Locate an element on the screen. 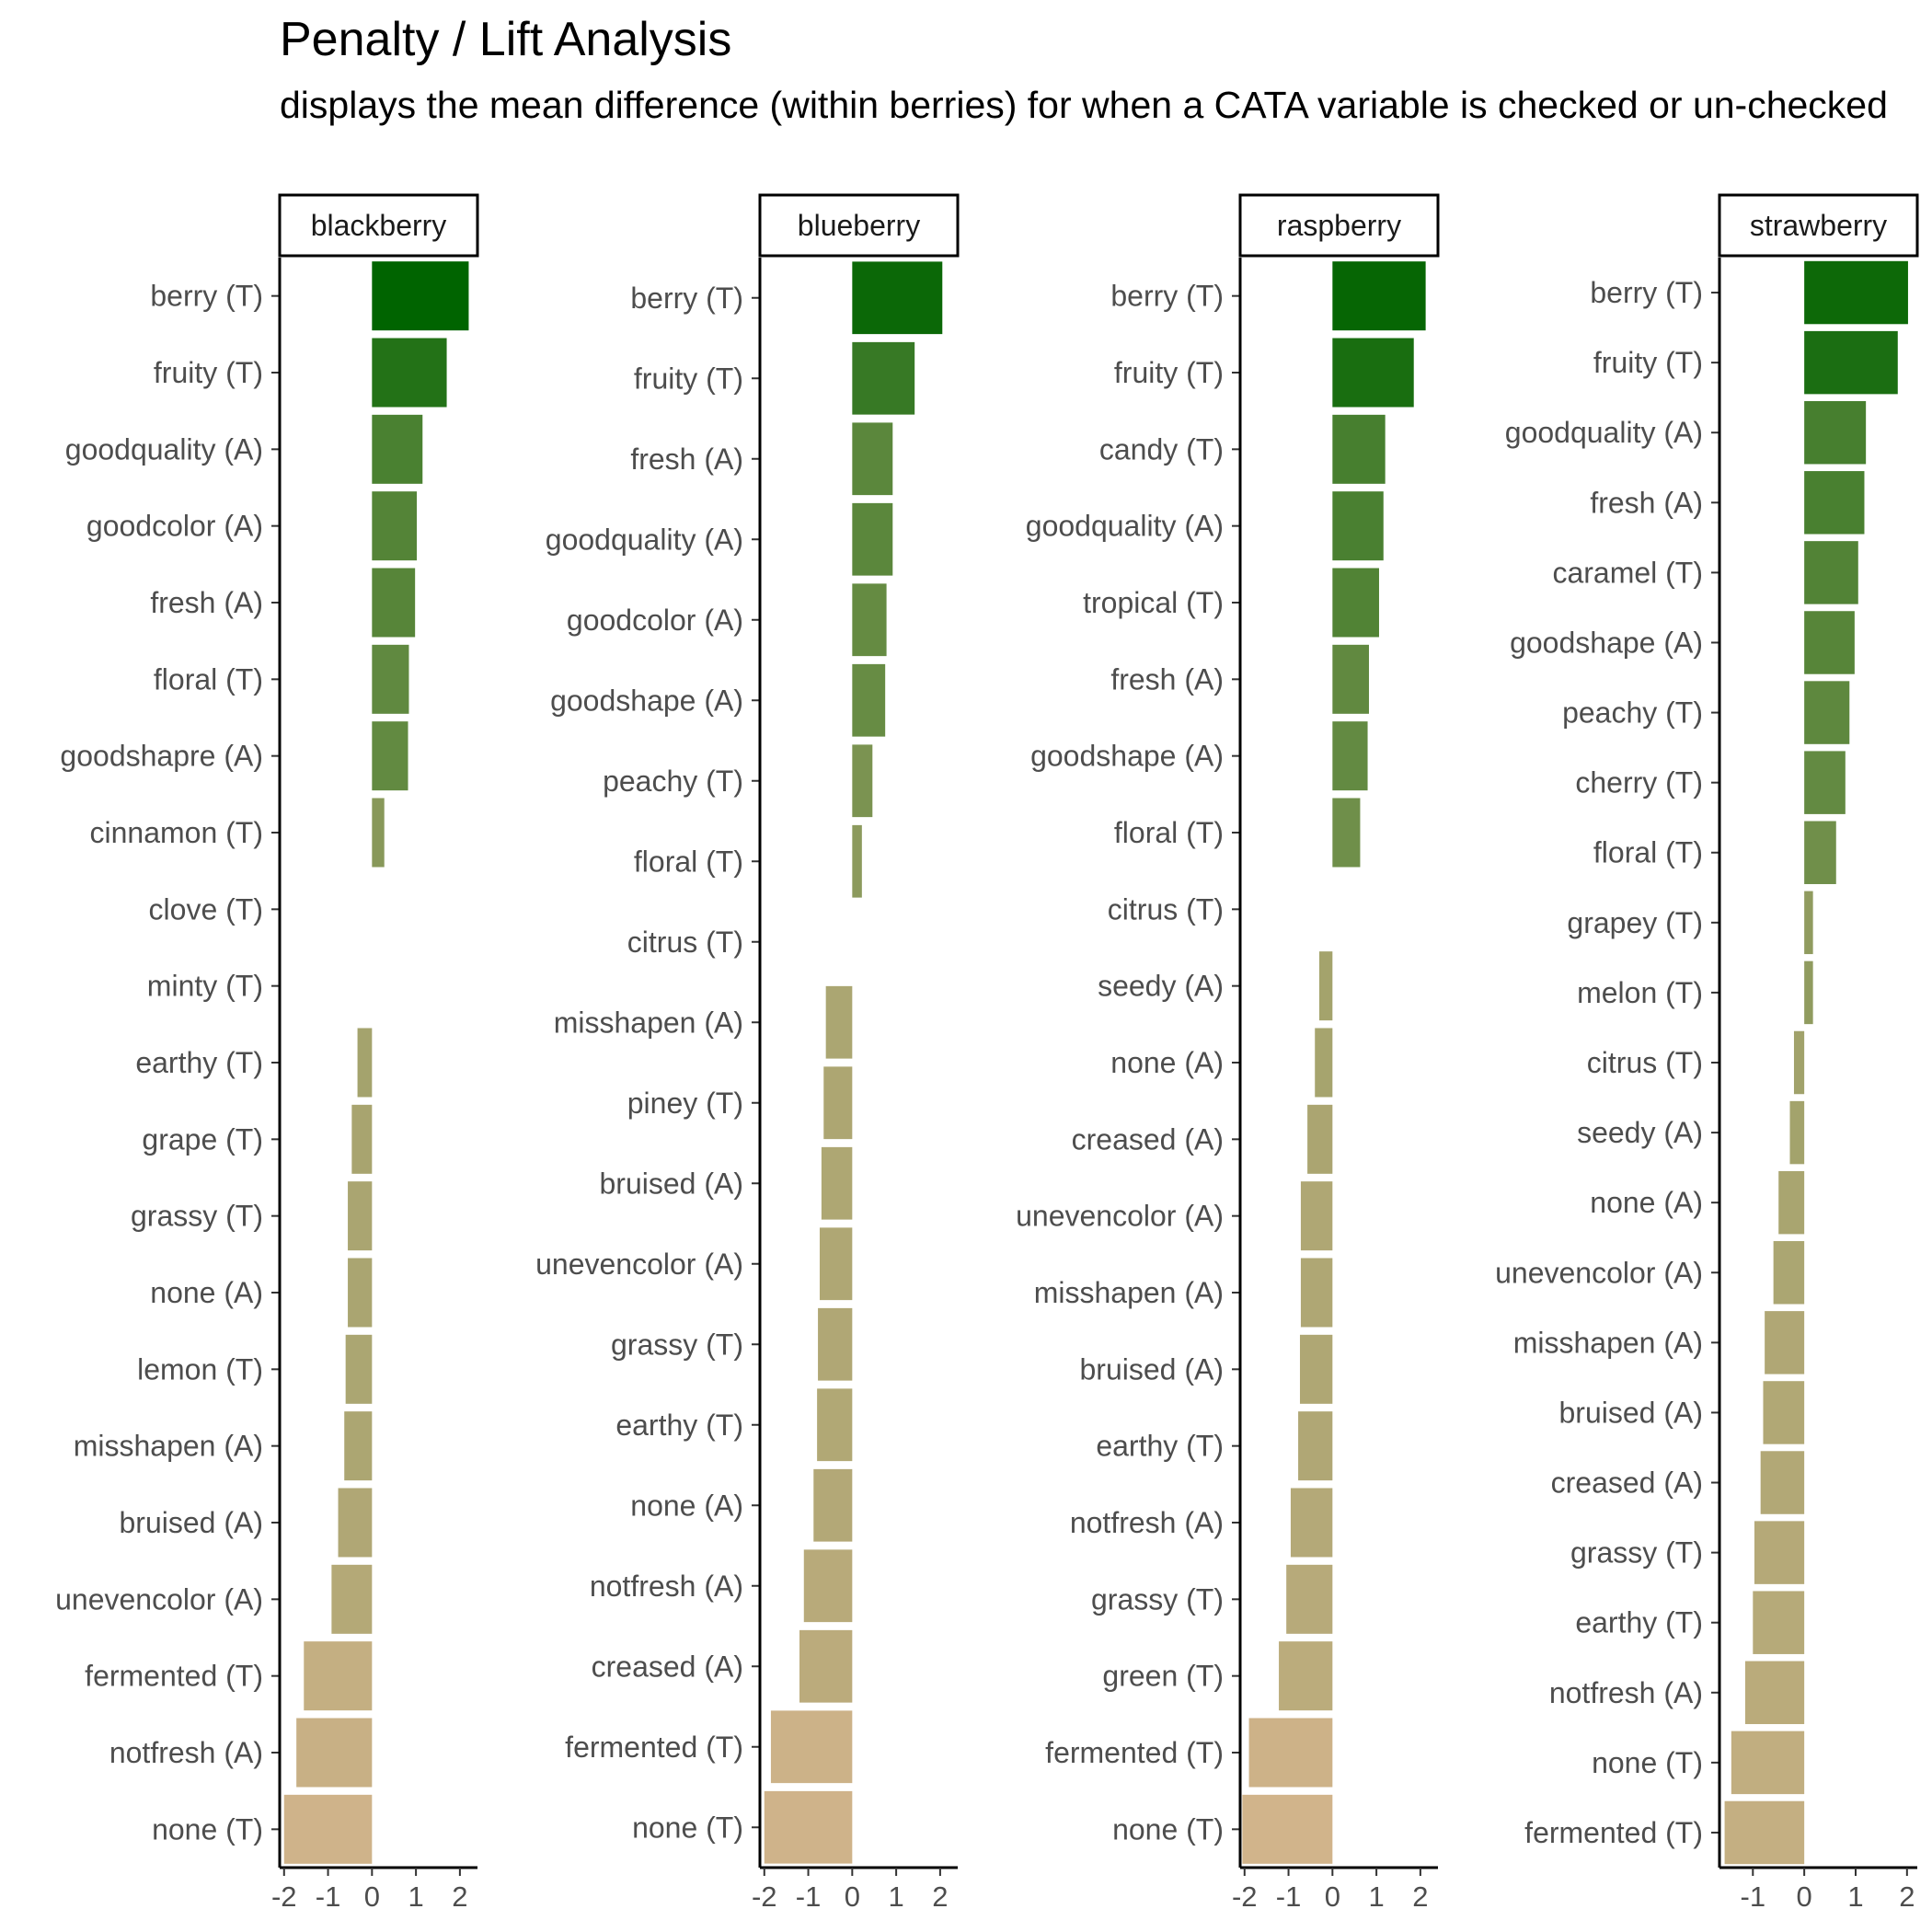 The width and height of the screenshot is (1932, 1932). facet-strip-blueberry is located at coordinates (859, 225).